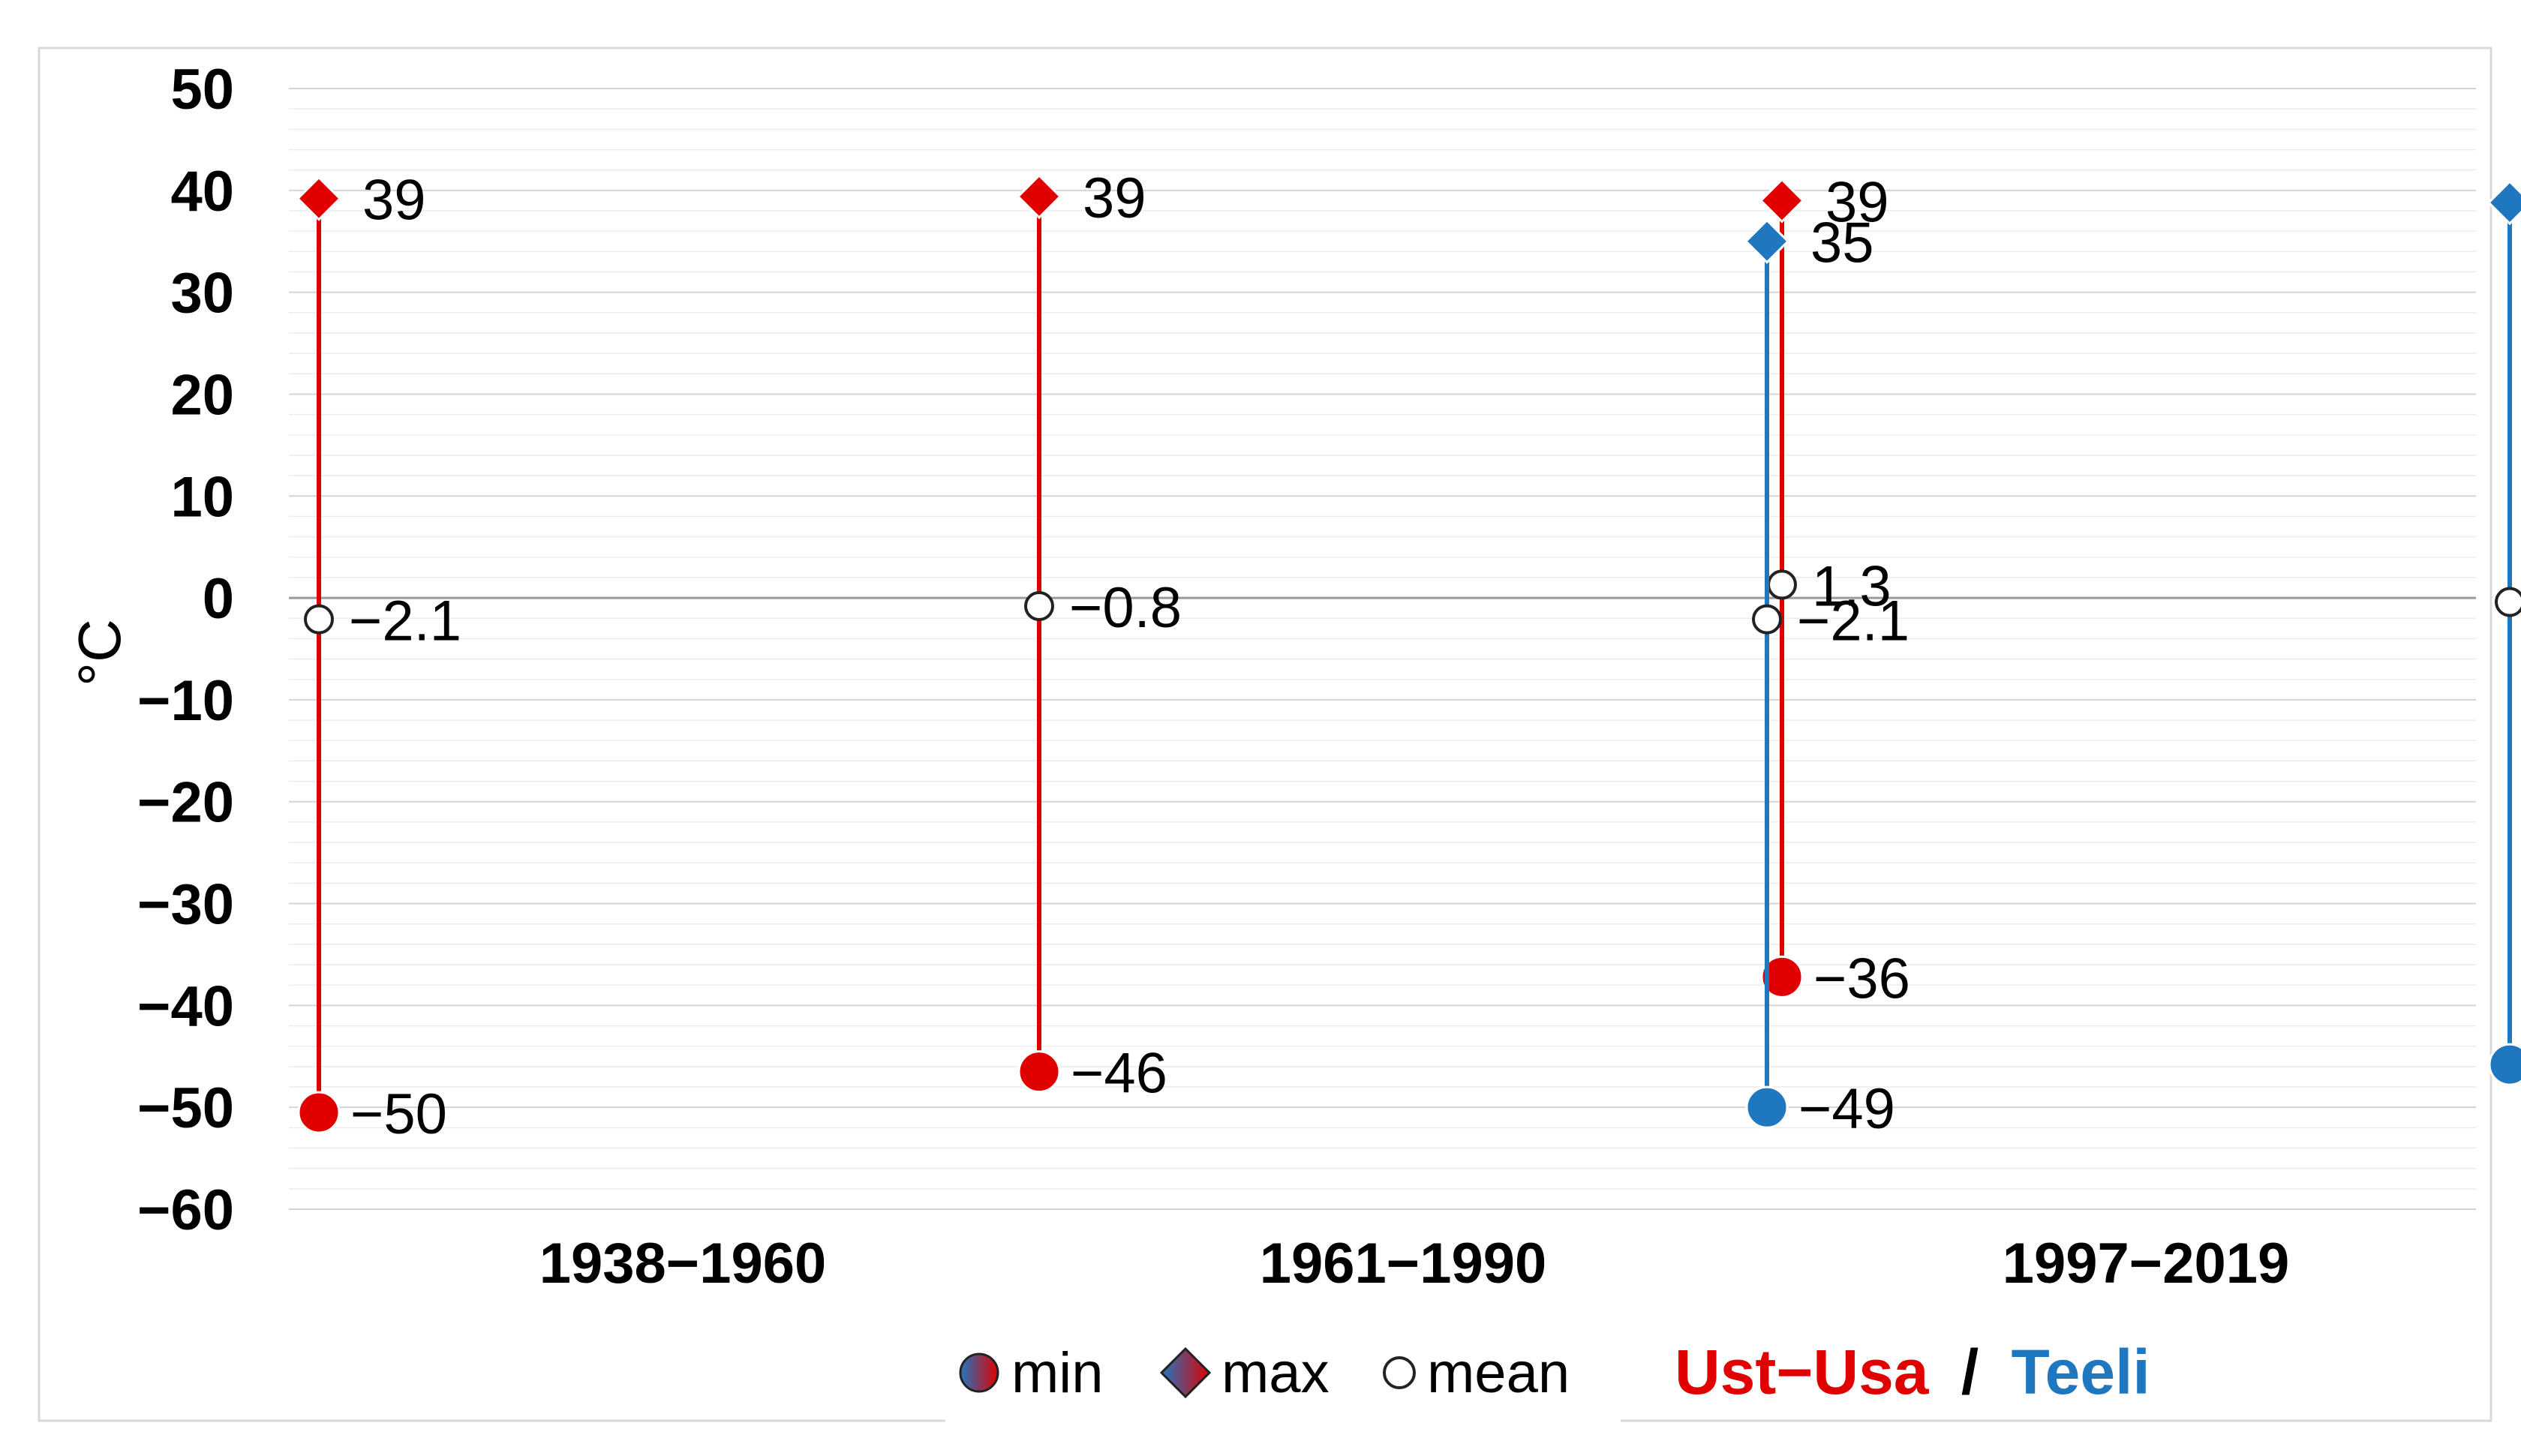 Image resolution: width=2521 pixels, height=1456 pixels. What do you see at coordinates (1185, 1372) in the screenshot?
I see `legend-max-marker` at bounding box center [1185, 1372].